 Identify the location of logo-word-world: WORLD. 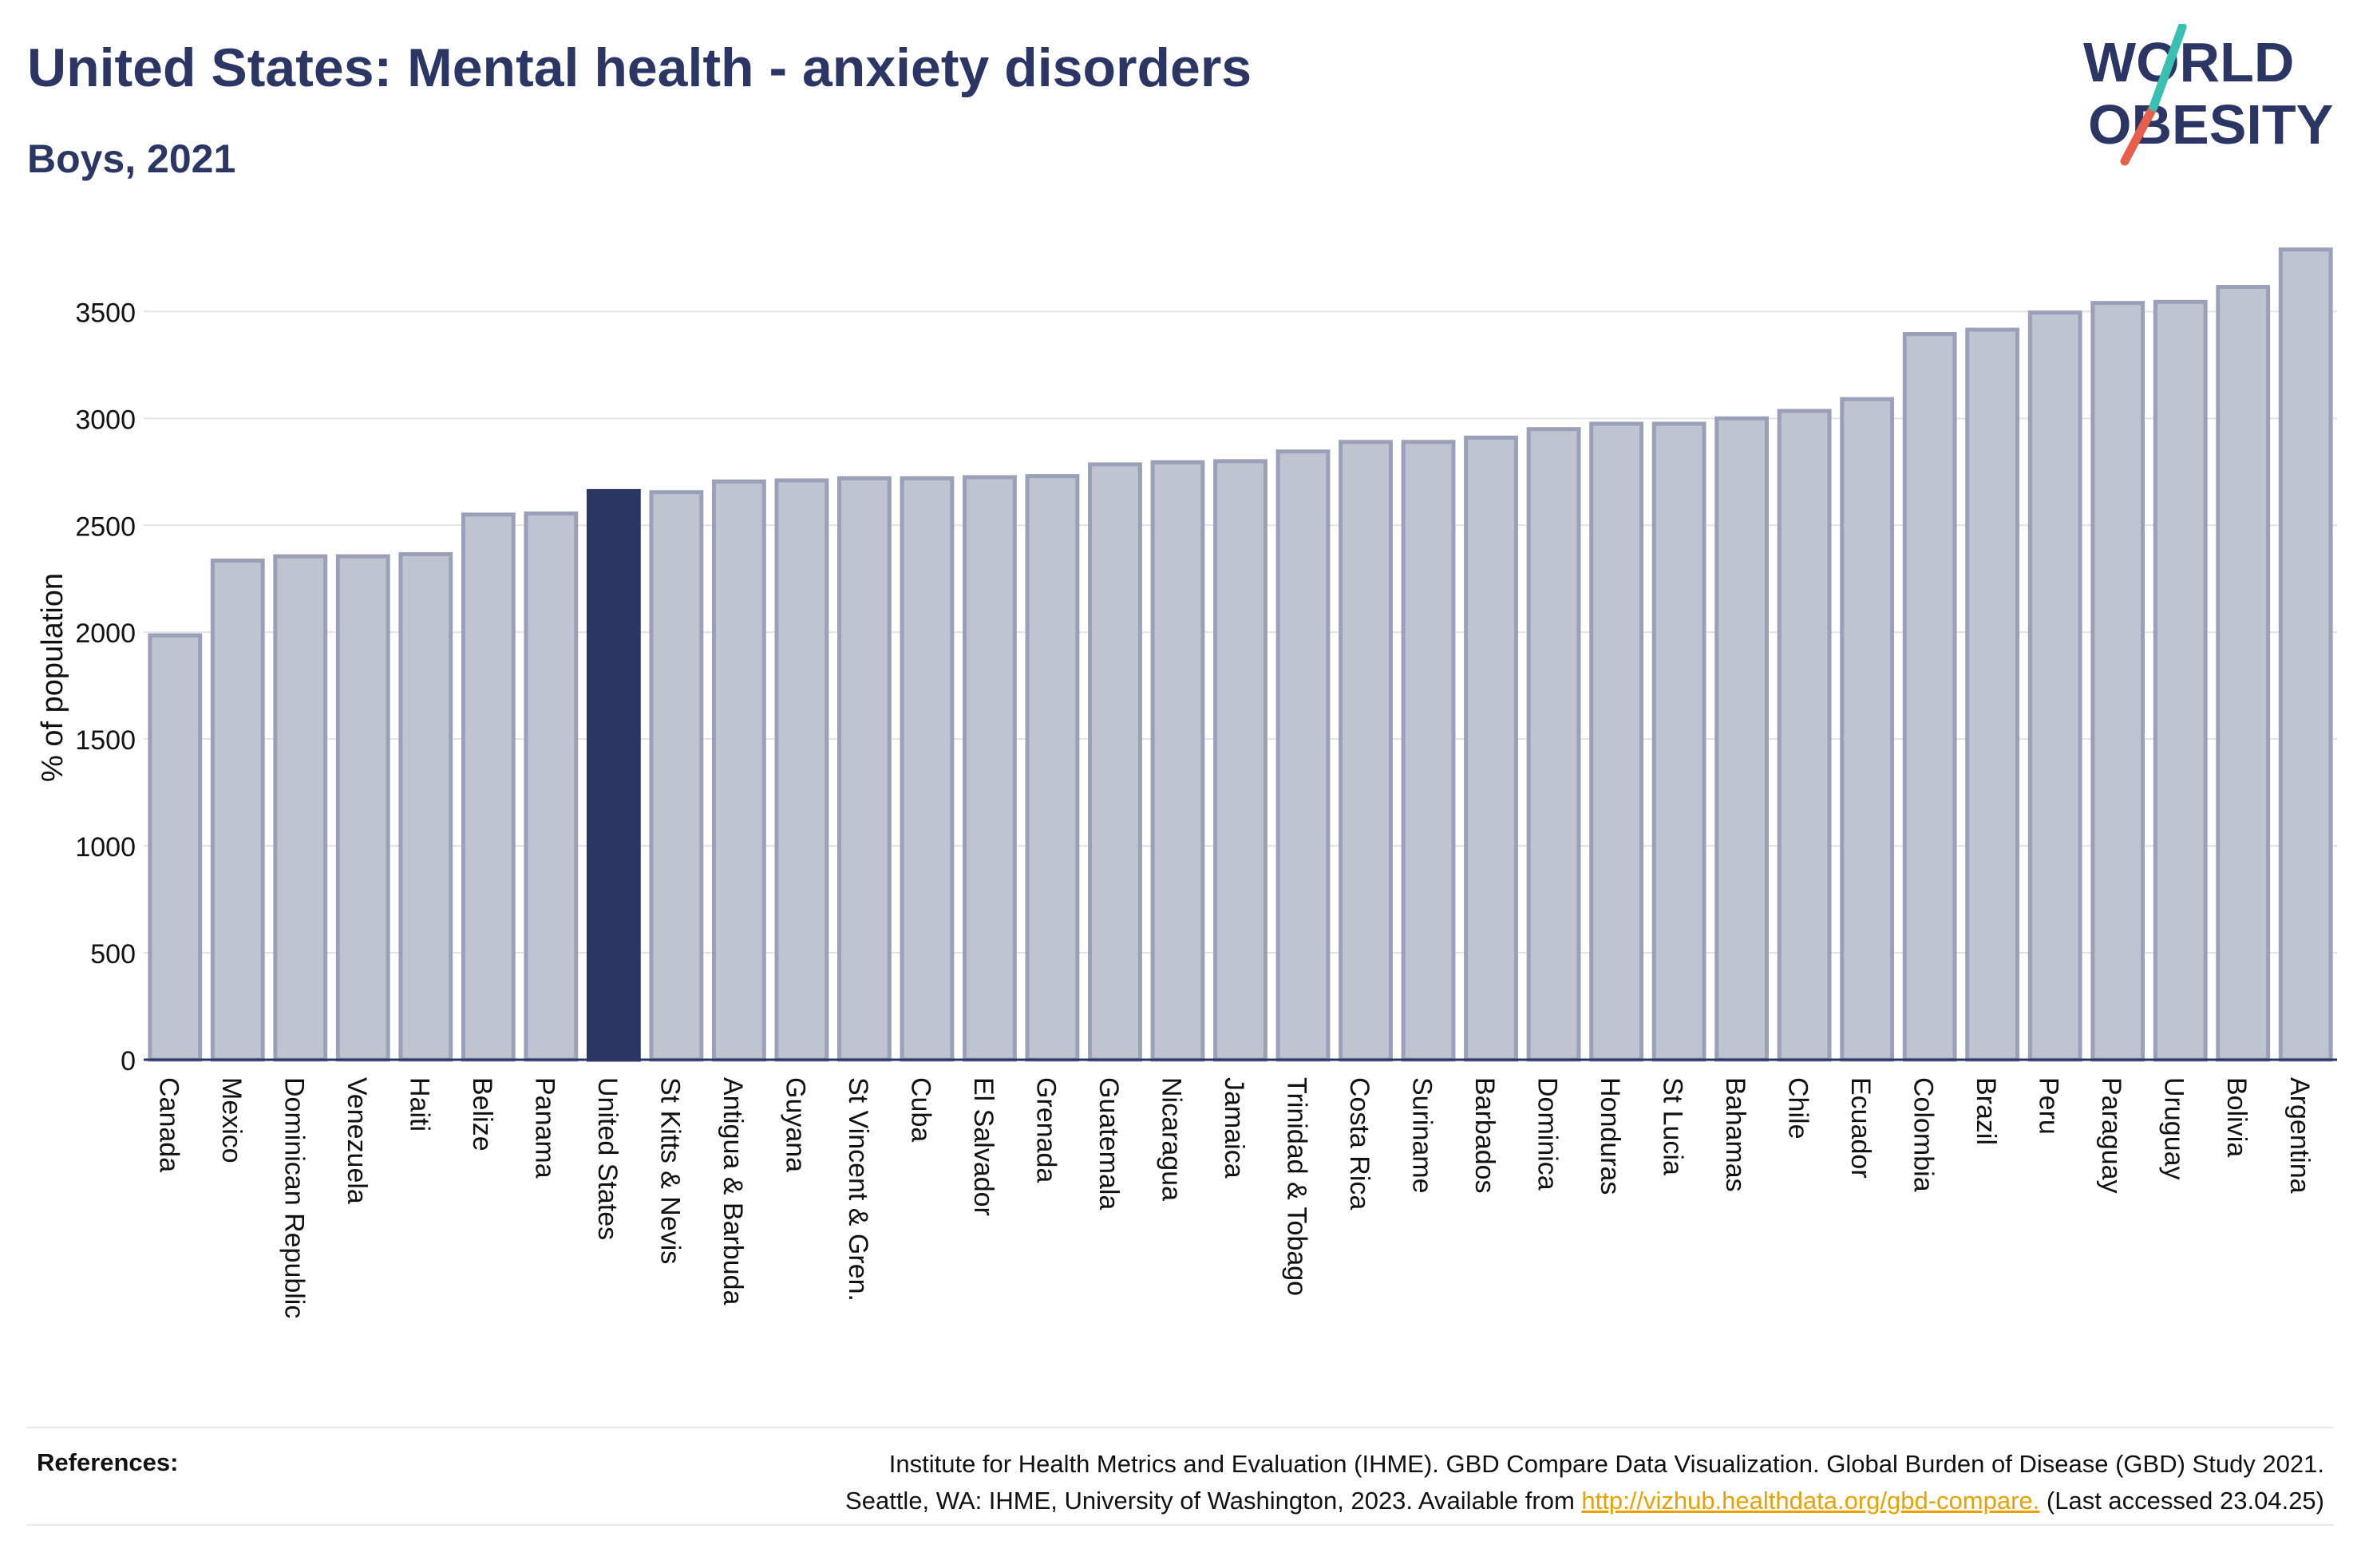
(2188, 62).